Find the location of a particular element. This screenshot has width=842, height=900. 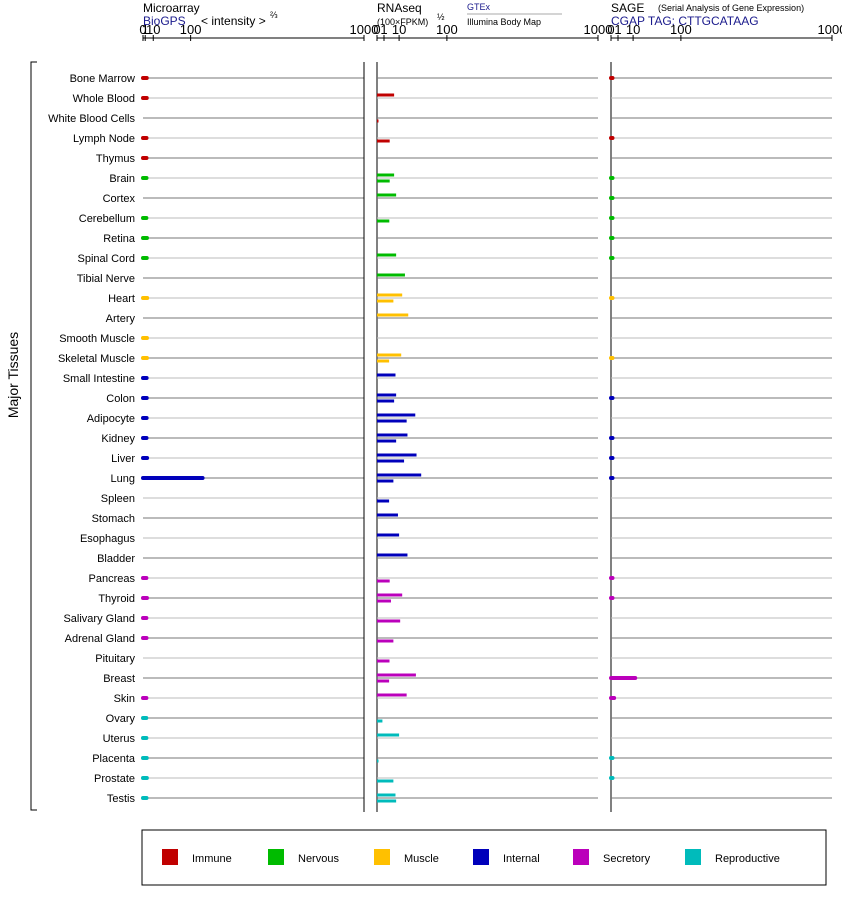

tissue-label: Brain is located at coordinates (122, 179).